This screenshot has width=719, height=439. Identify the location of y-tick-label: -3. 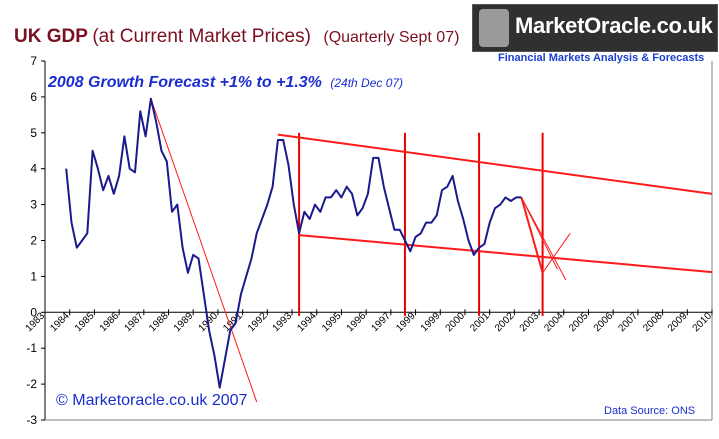
(31, 420).